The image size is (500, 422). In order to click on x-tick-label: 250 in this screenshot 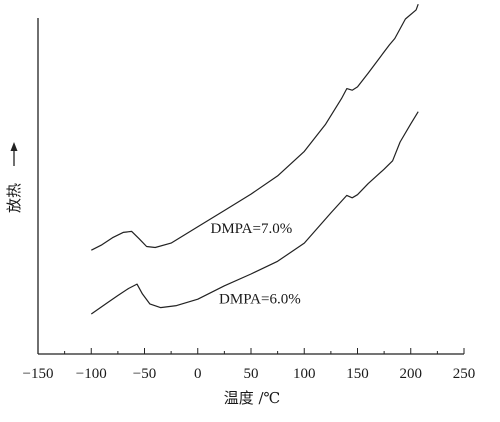, I will do `click(464, 374)`.